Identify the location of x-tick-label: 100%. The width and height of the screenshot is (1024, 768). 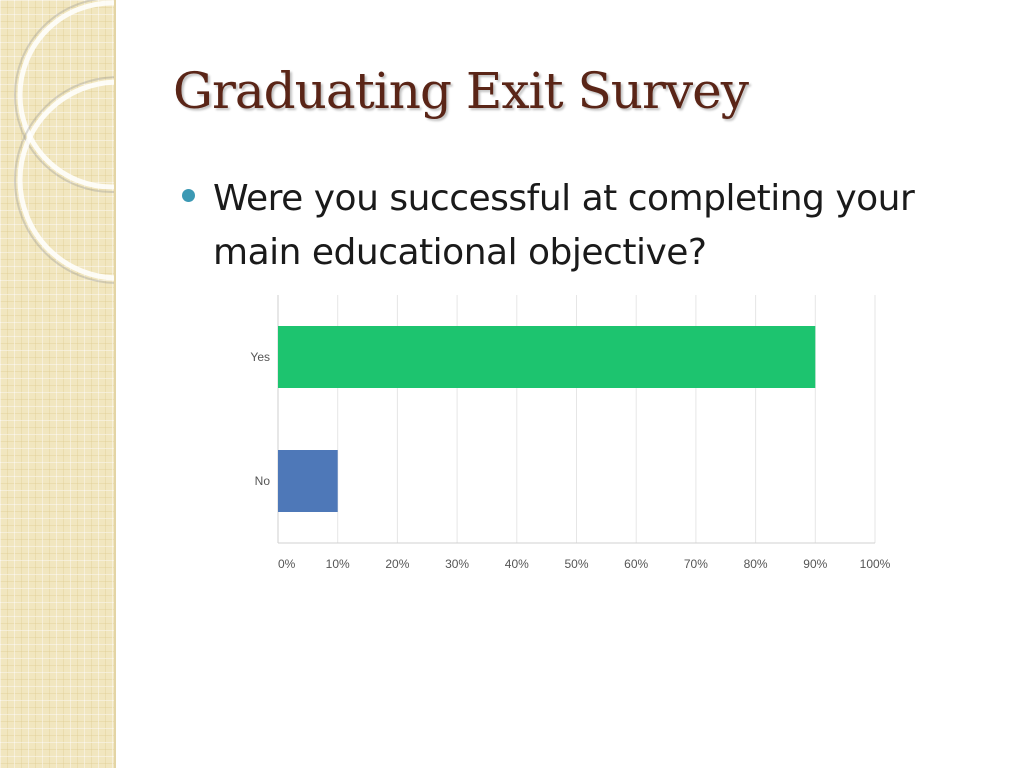
(875, 564).